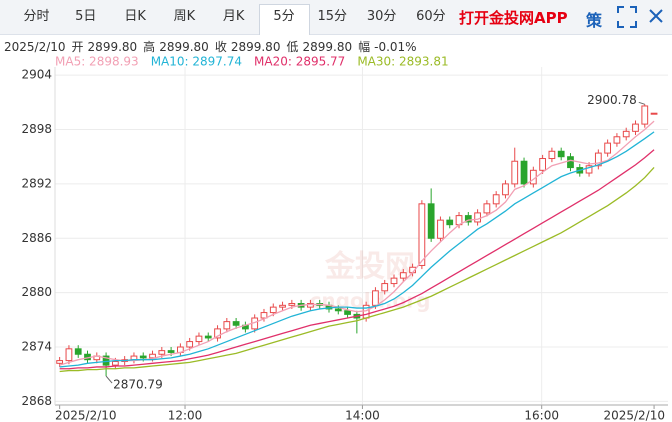  Describe the element at coordinates (185, 415) in the screenshot. I see `x-tick-label: 12:00` at that location.